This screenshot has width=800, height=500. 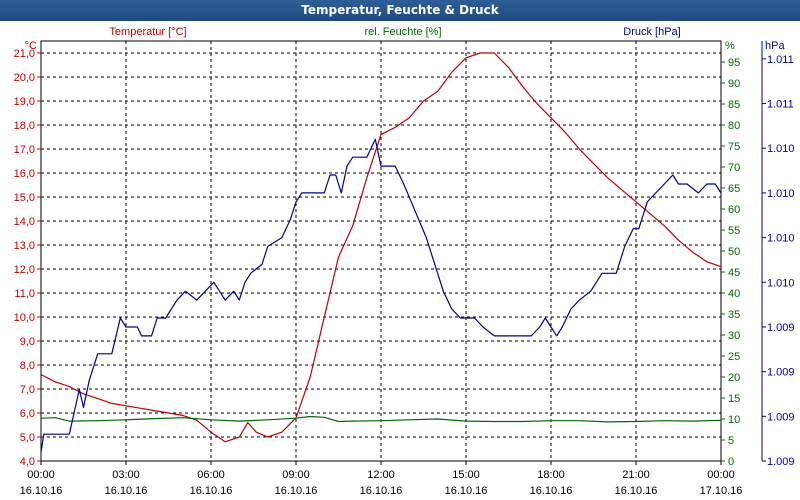 I want to click on humidity-series-line, so click(x=381, y=419).